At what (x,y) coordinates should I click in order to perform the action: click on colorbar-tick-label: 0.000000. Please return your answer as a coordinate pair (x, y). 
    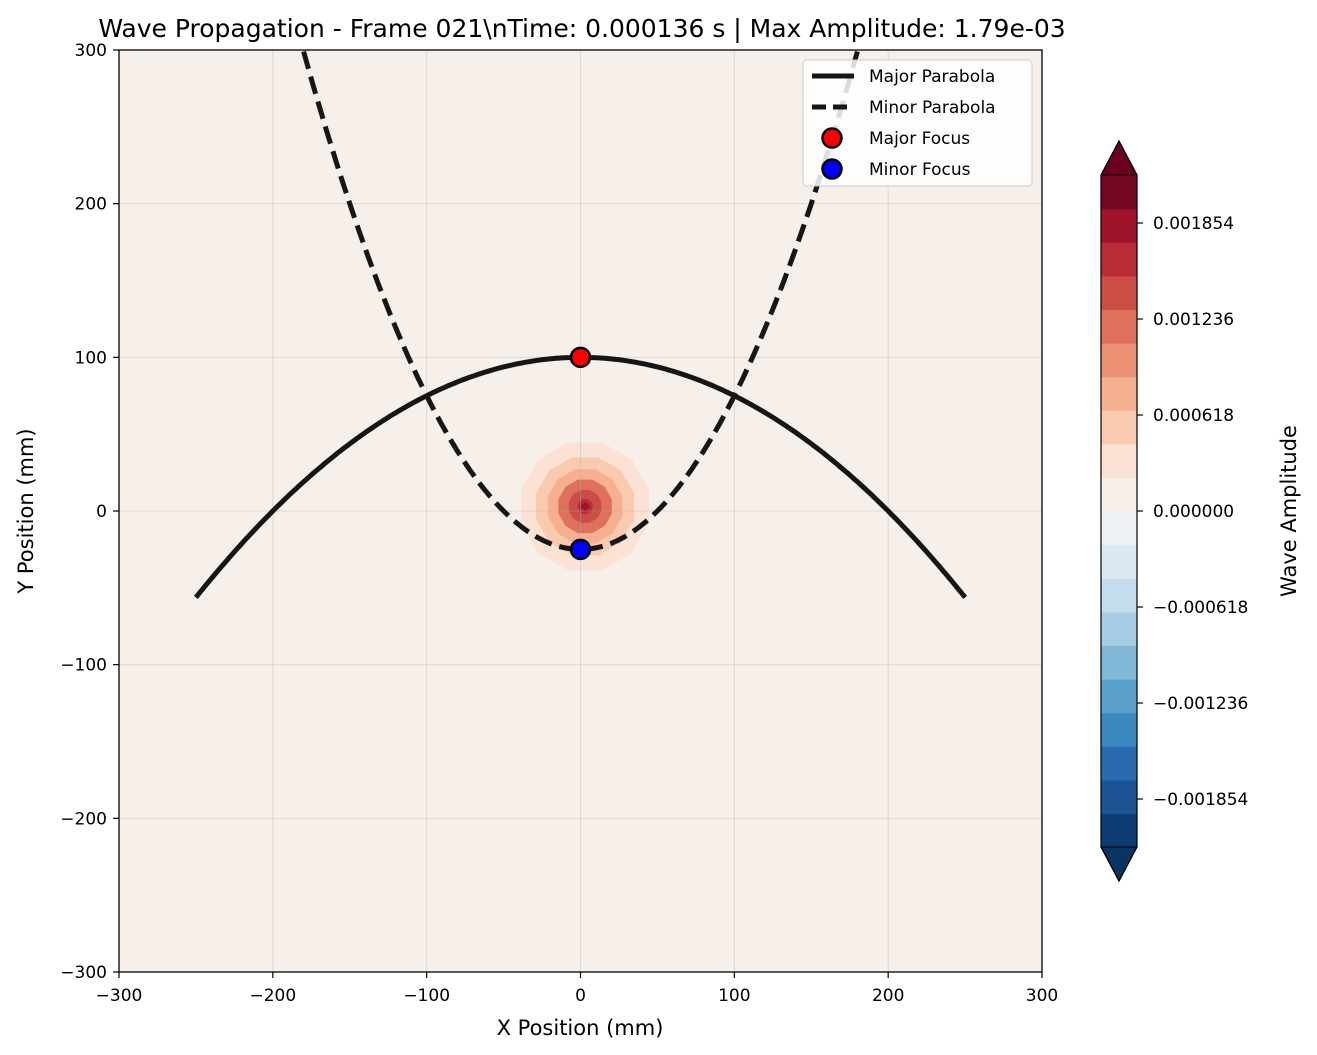
    Looking at the image, I should click on (1193, 512).